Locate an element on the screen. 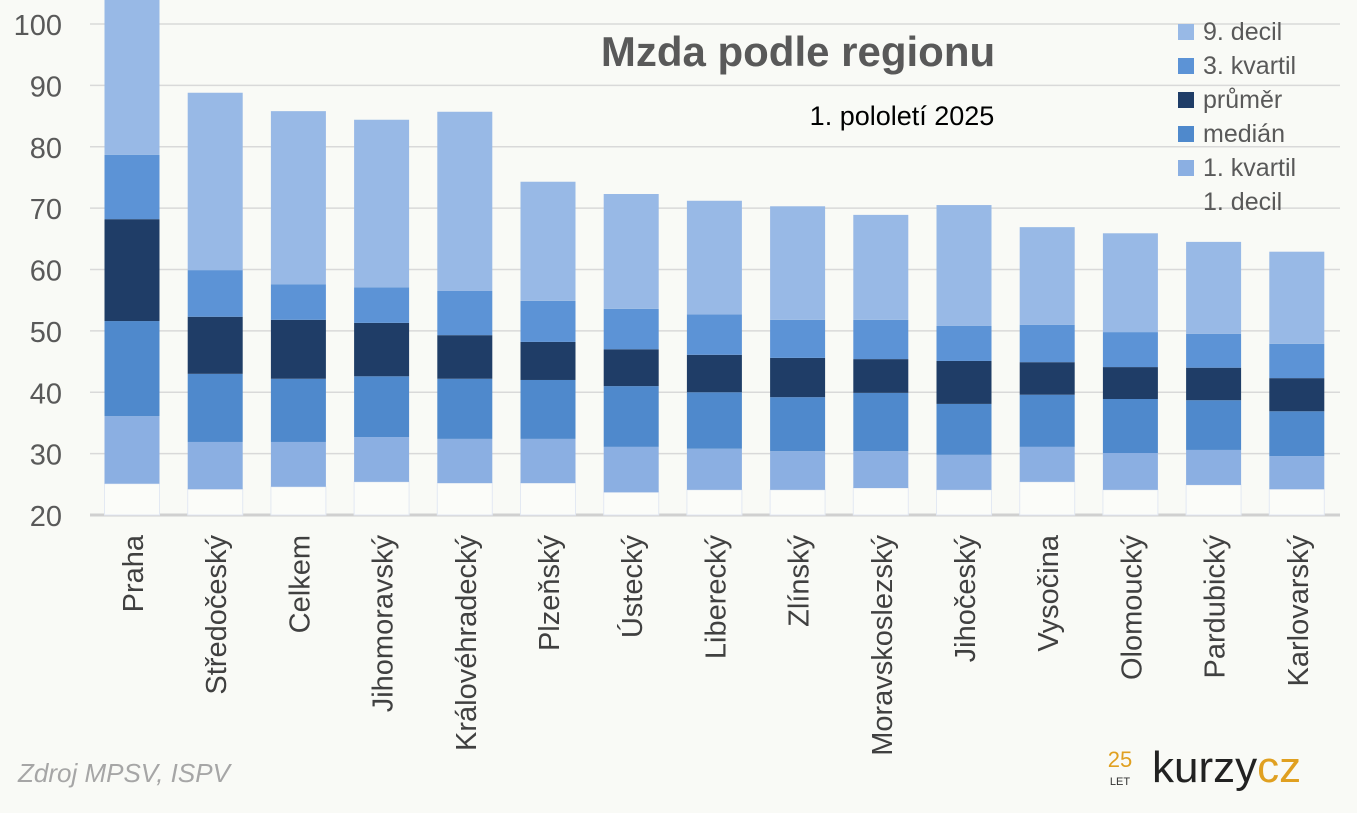 The width and height of the screenshot is (1357, 813). y-tick-label: 20 is located at coordinates (46, 517).